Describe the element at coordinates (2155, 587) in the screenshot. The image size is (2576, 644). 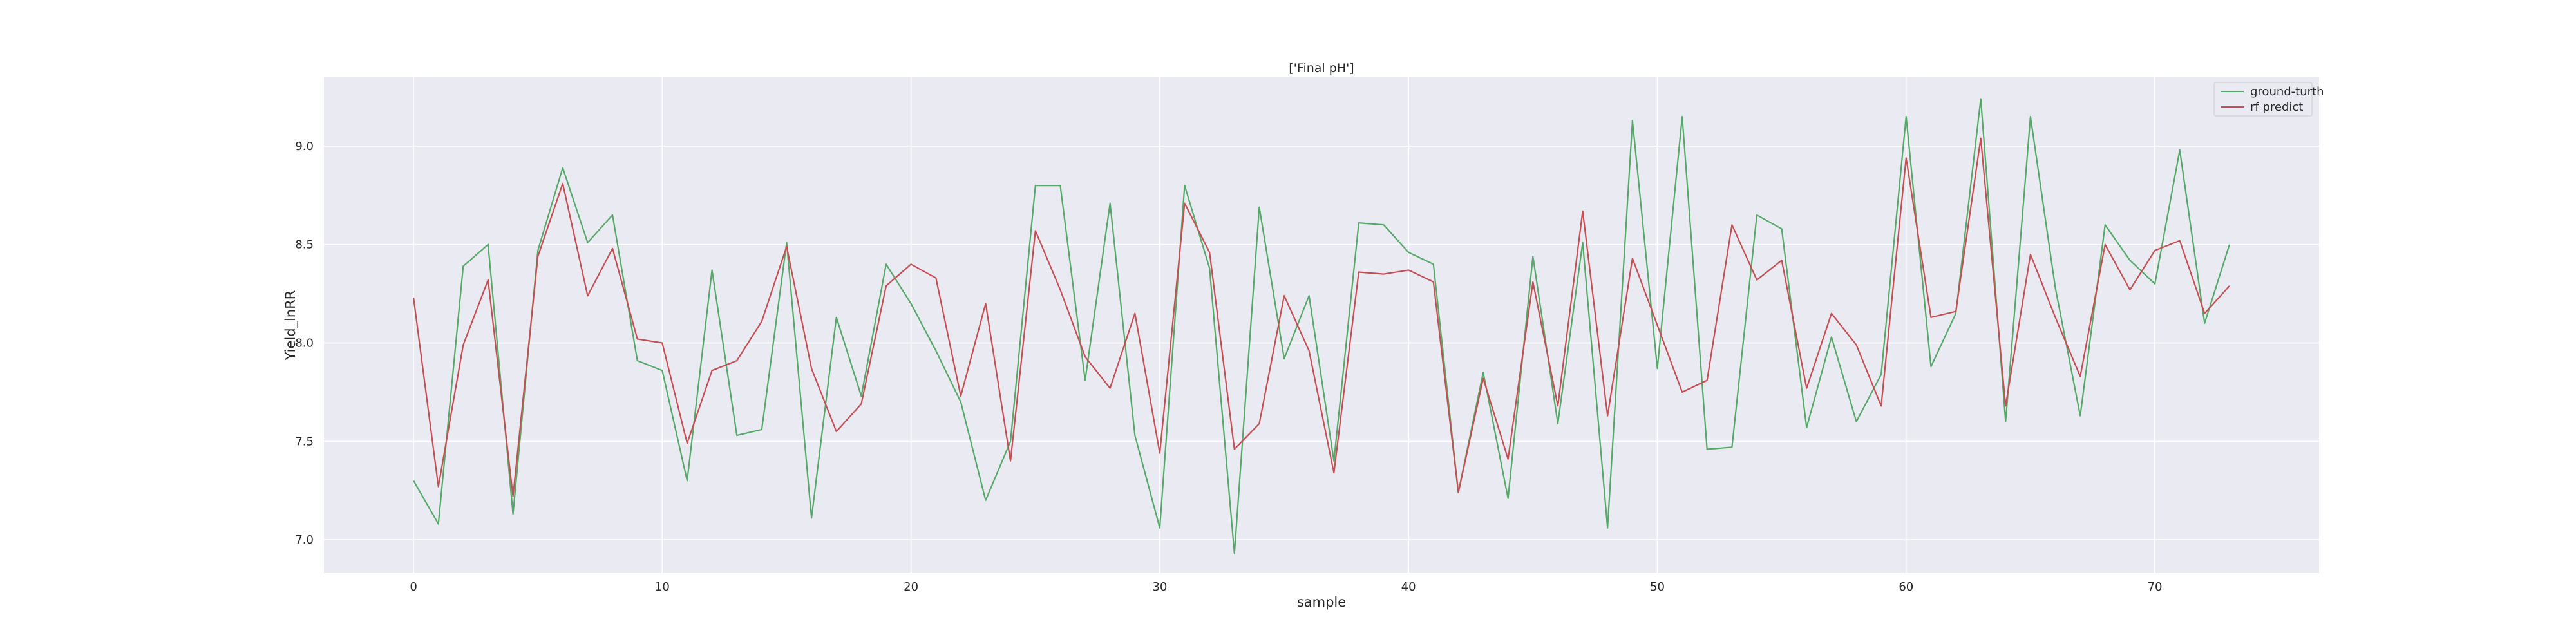
I see `x-tick-label: 70` at that location.